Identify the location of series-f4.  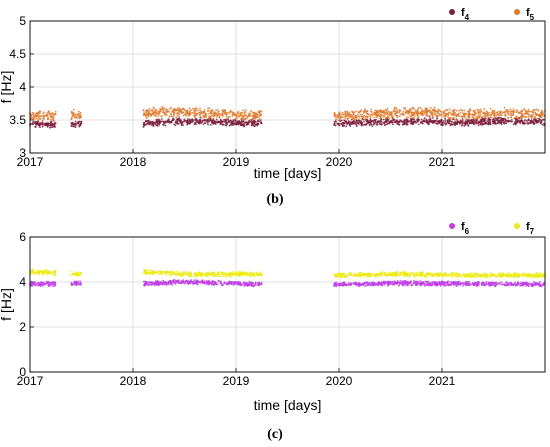
(287, 122).